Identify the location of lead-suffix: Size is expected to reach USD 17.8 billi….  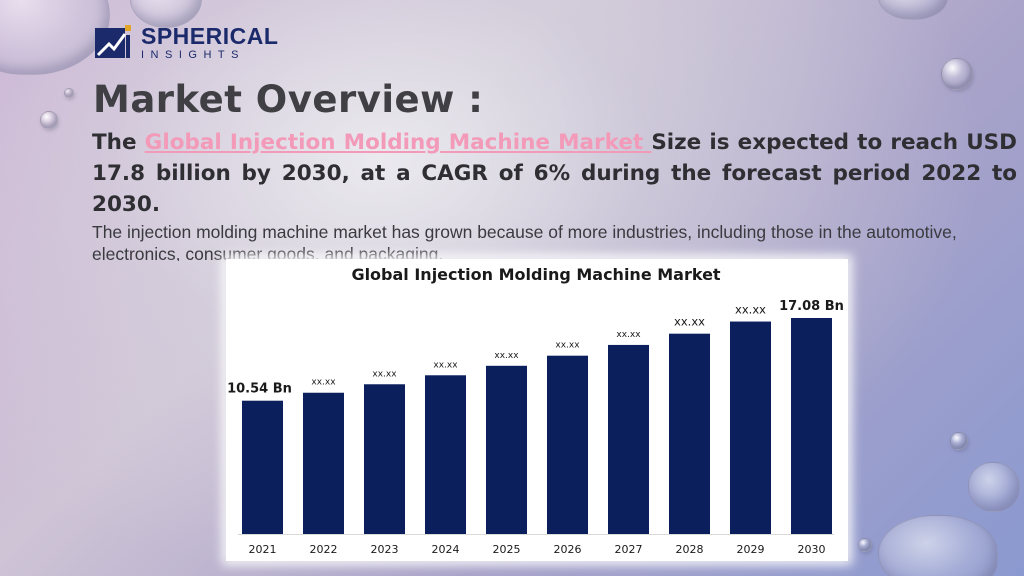
(554, 173).